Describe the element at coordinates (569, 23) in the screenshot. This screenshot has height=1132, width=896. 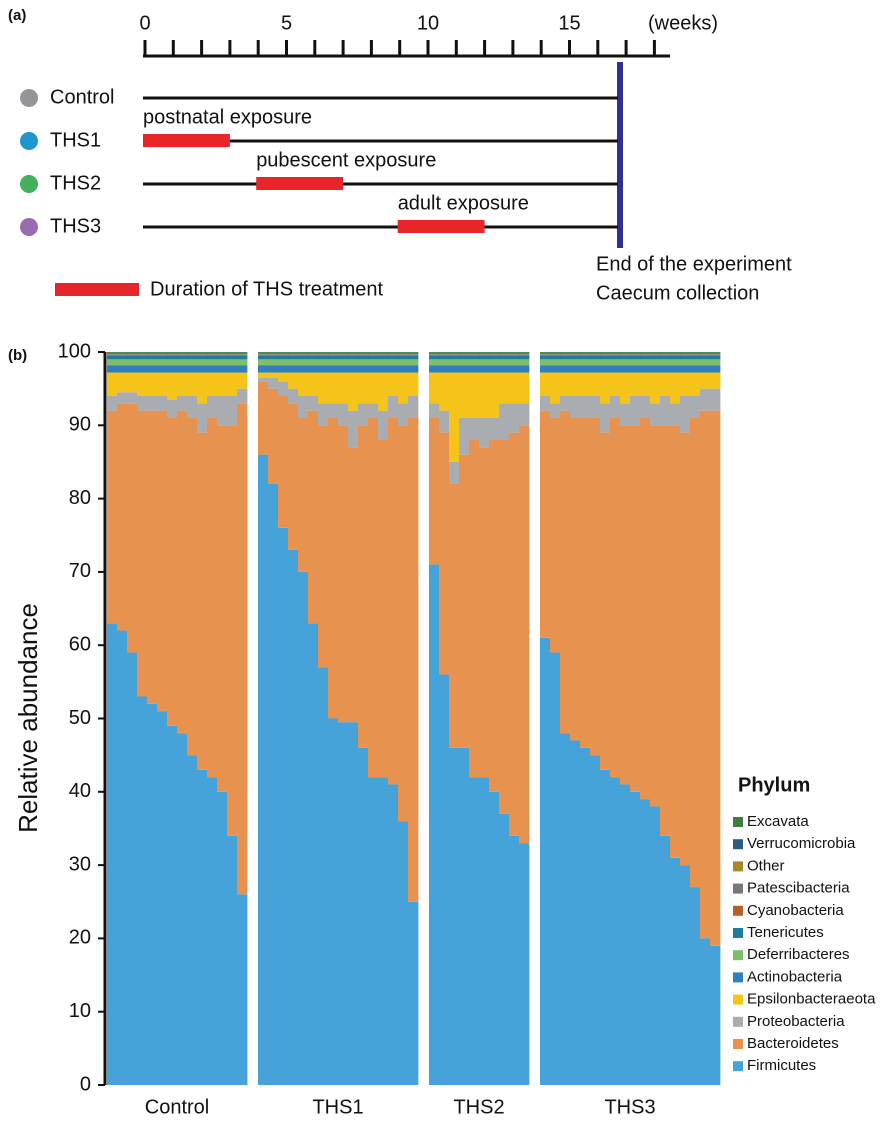
I see `week-label: 15` at that location.